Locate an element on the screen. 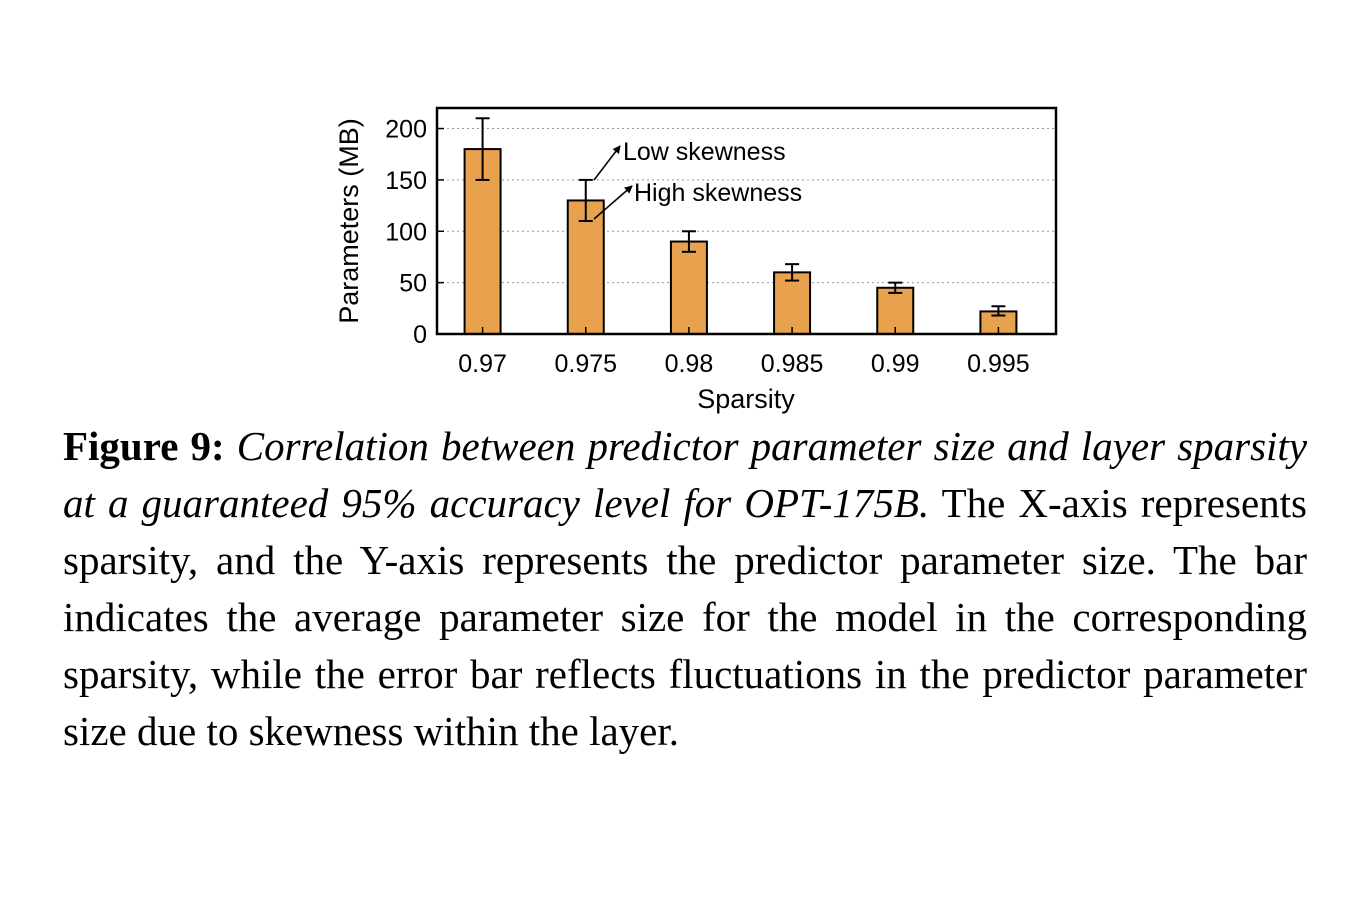 The image size is (1370, 902). high-skewness-label: High skewness is located at coordinates (718, 193).